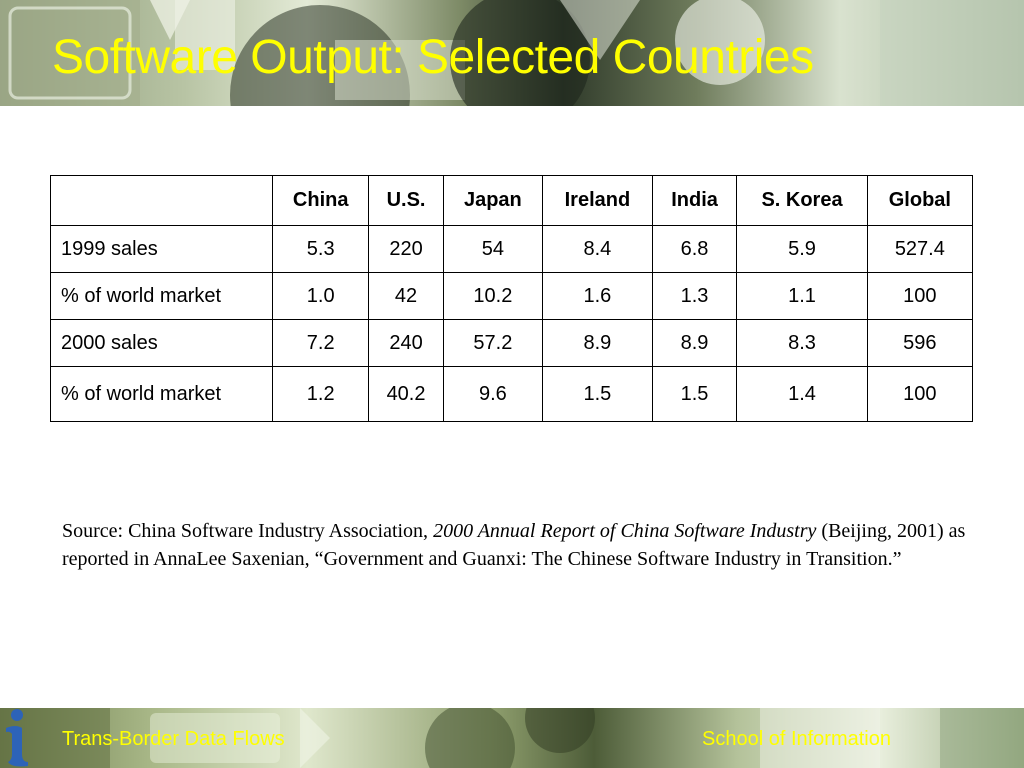 This screenshot has width=1024, height=768. I want to click on table-cell: 8.4, so click(597, 249).